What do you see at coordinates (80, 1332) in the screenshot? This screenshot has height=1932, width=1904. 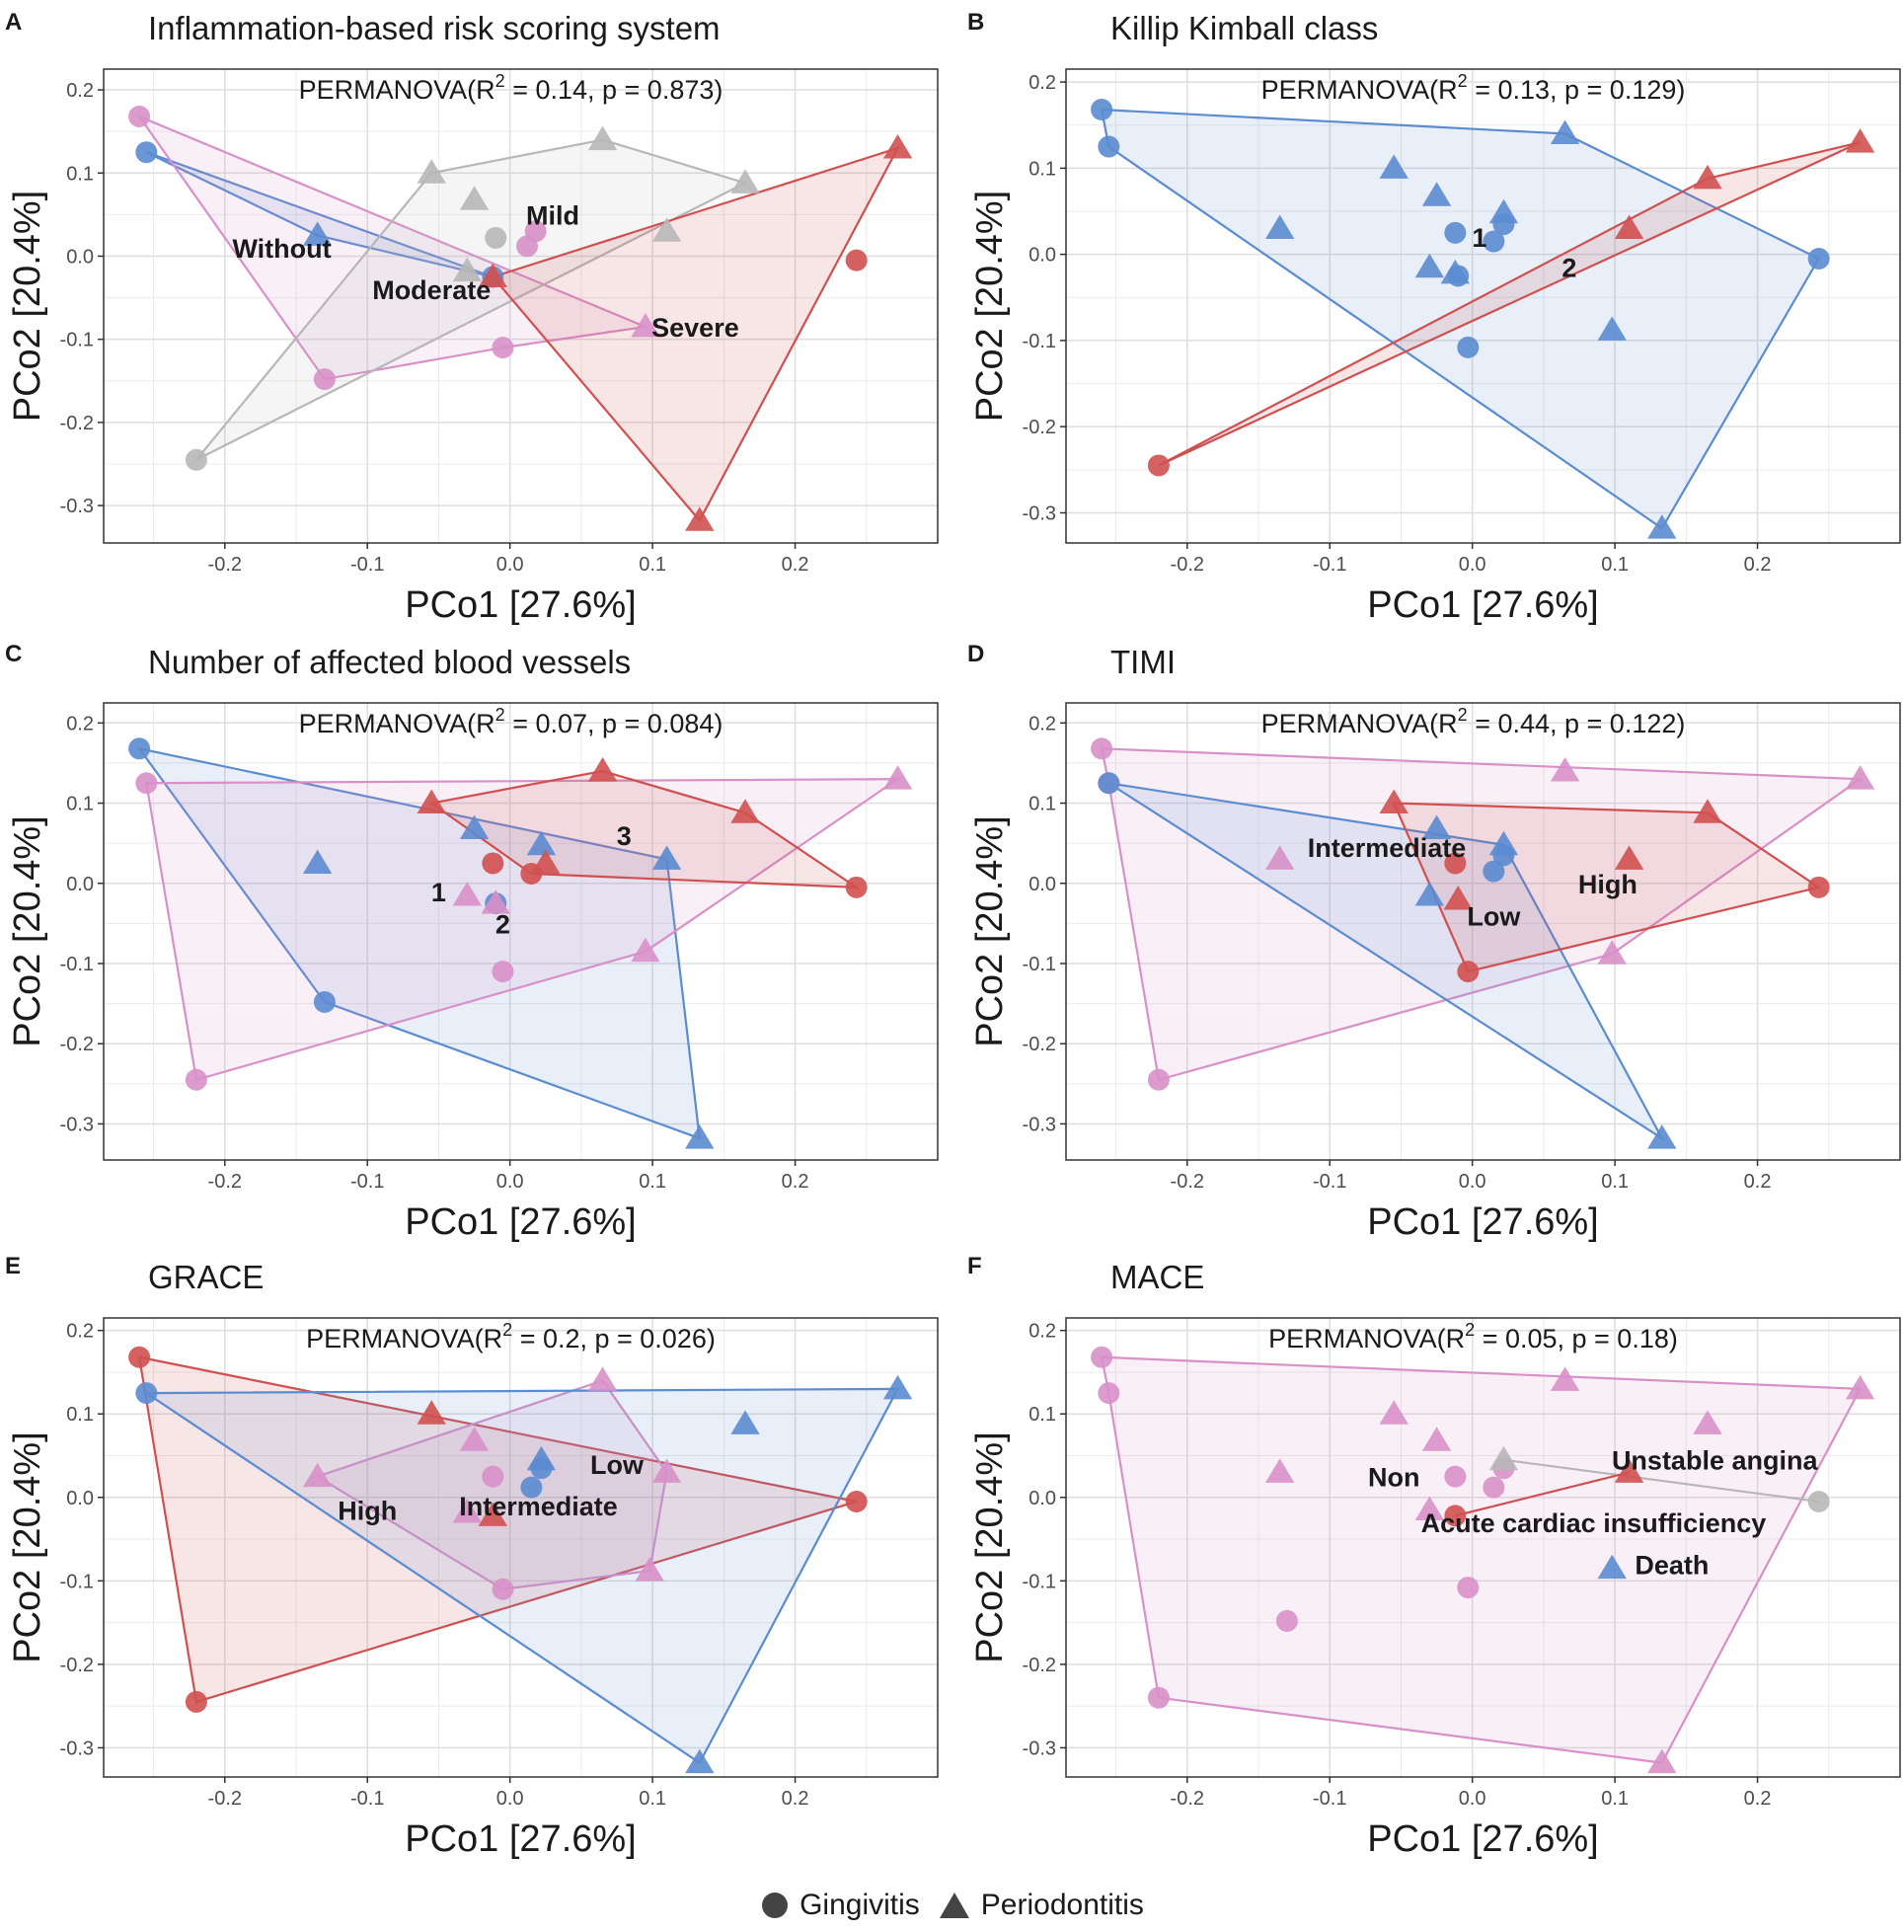 I see `y-tick-label: 0.2` at bounding box center [80, 1332].